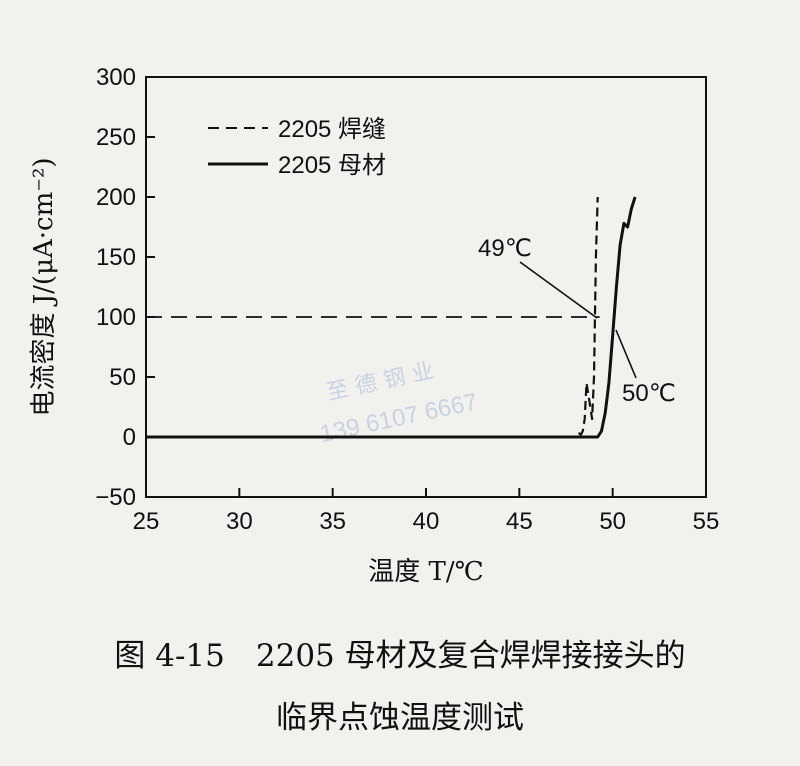  I want to click on watermark-line1: 至 德 钢 业, so click(380, 382).